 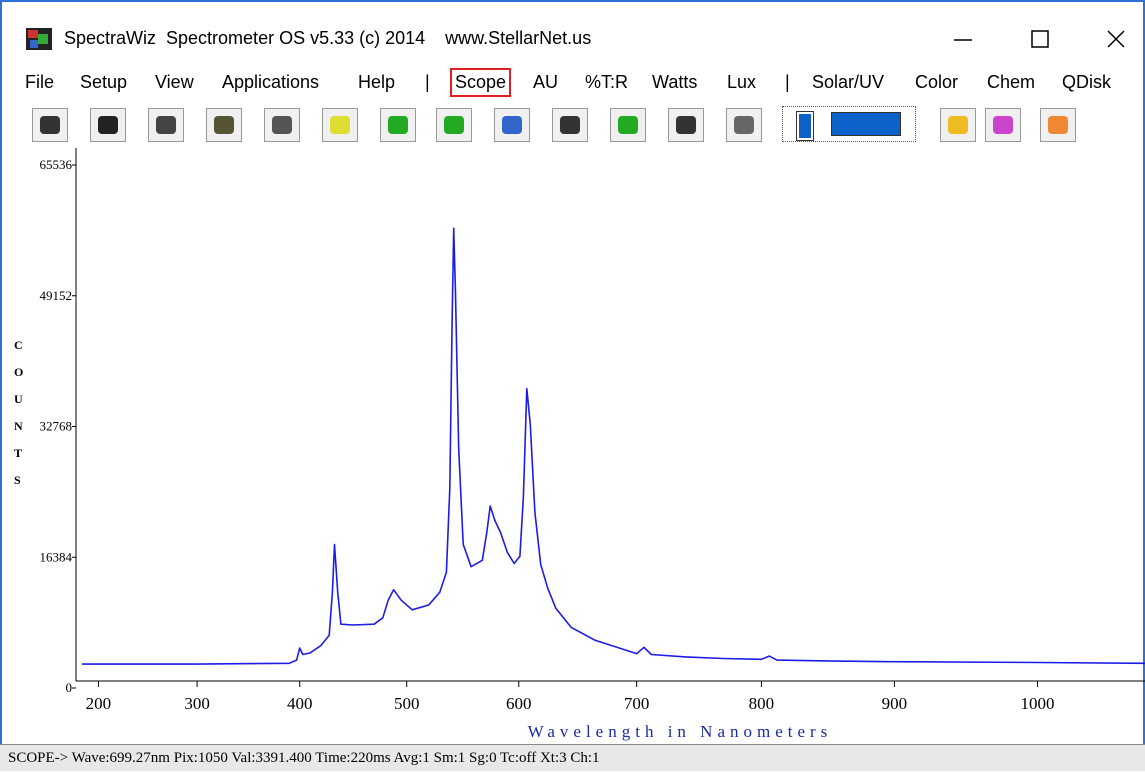 I want to click on x-tick-label: 400, so click(x=300, y=703).